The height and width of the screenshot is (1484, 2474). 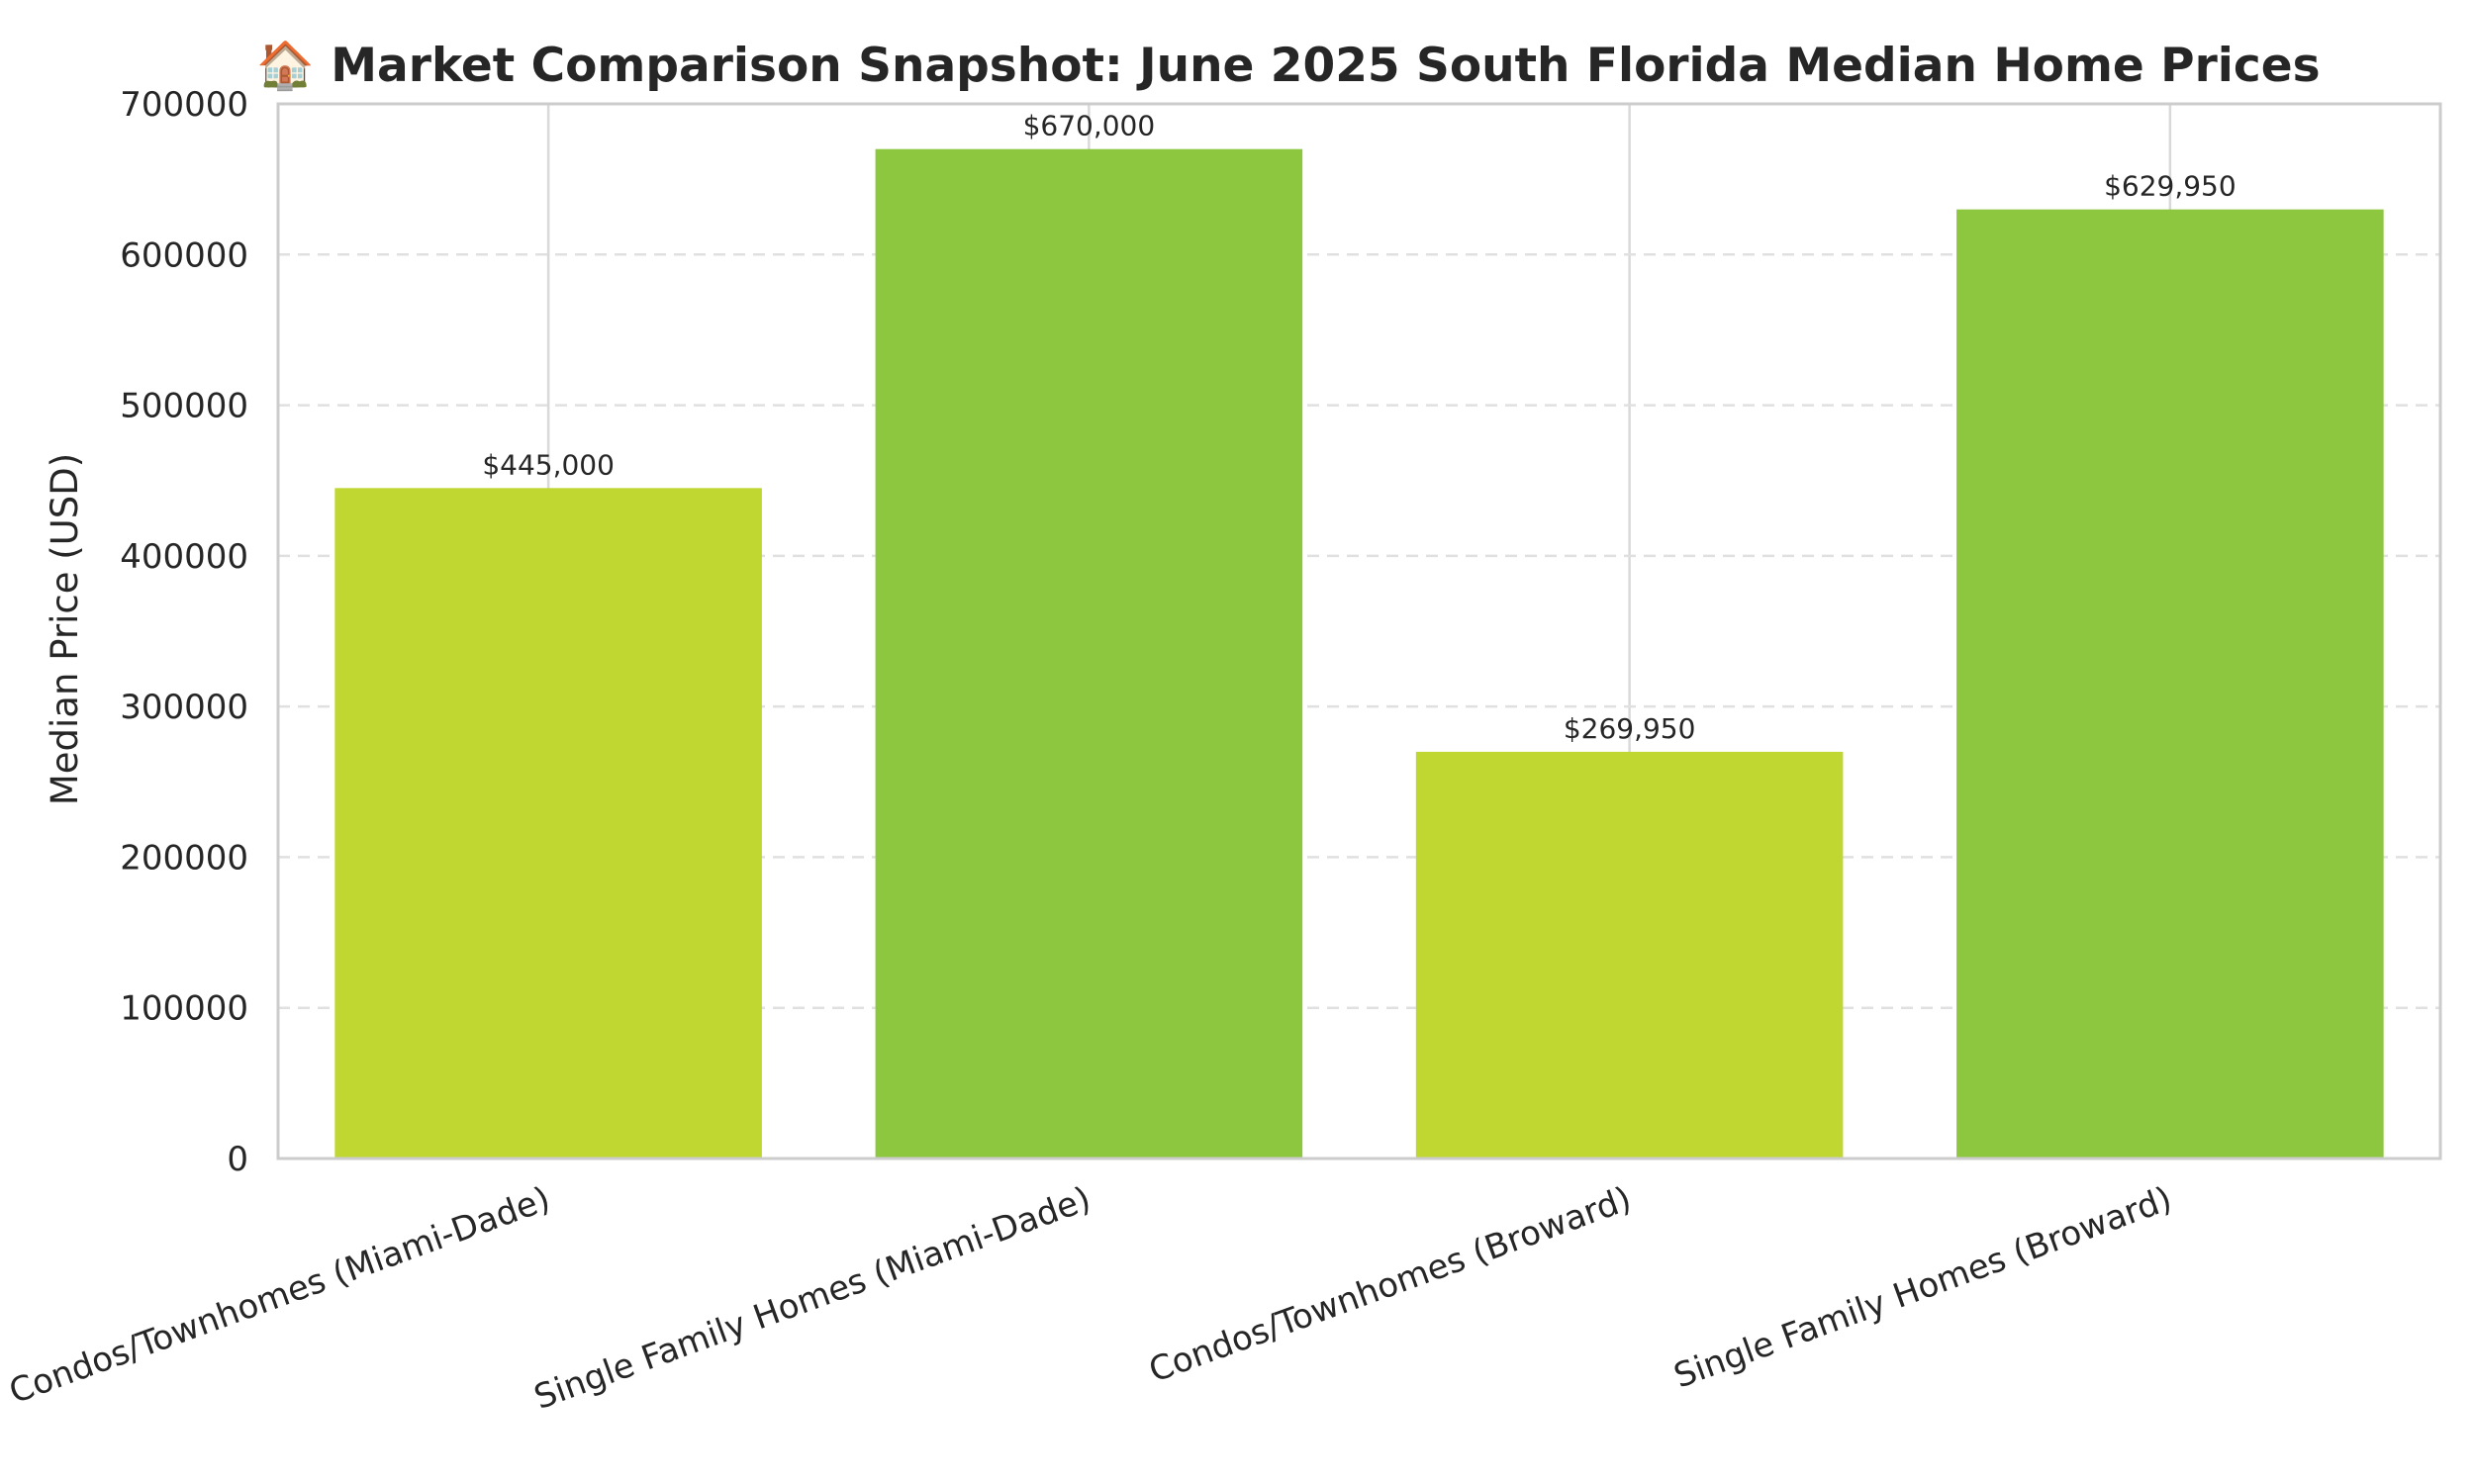 What do you see at coordinates (65, 629) in the screenshot?
I see `y-axis-label: Median Price (USD)` at bounding box center [65, 629].